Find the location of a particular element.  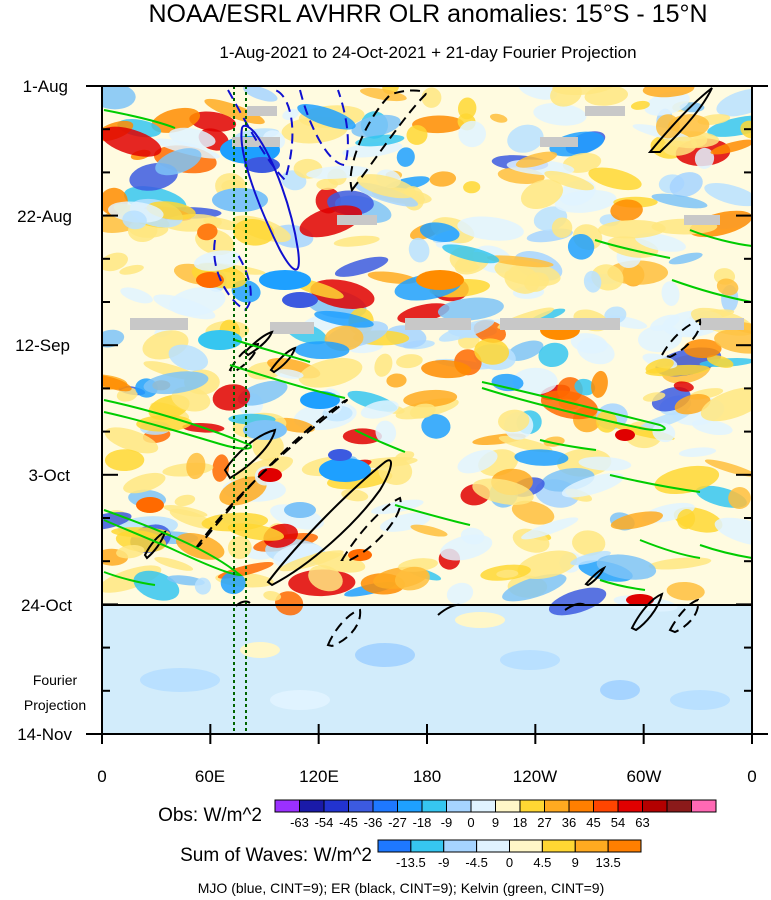

legend-obs-tick: 18 is located at coordinates (520, 822).